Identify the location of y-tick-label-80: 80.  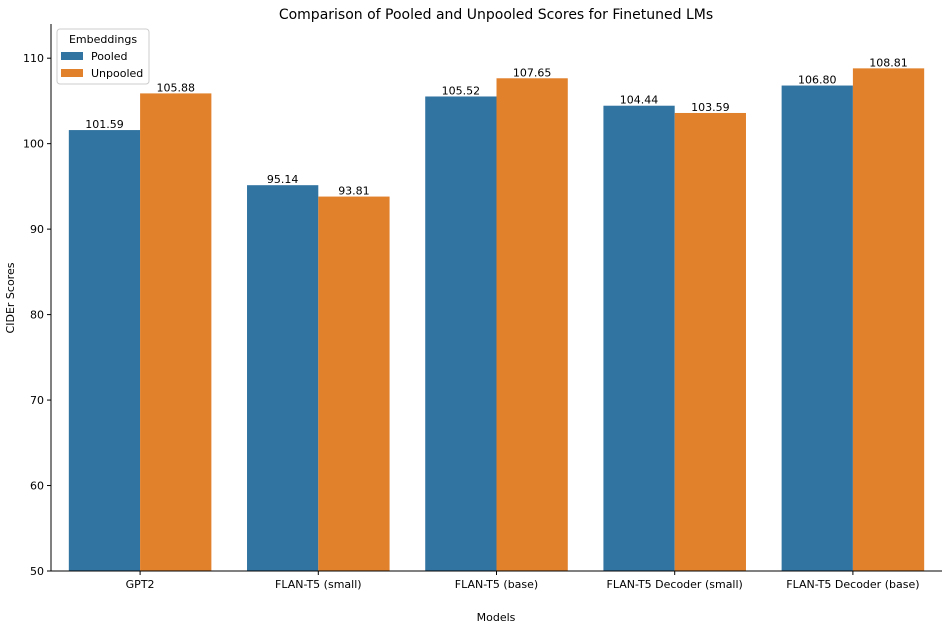
(37, 315).